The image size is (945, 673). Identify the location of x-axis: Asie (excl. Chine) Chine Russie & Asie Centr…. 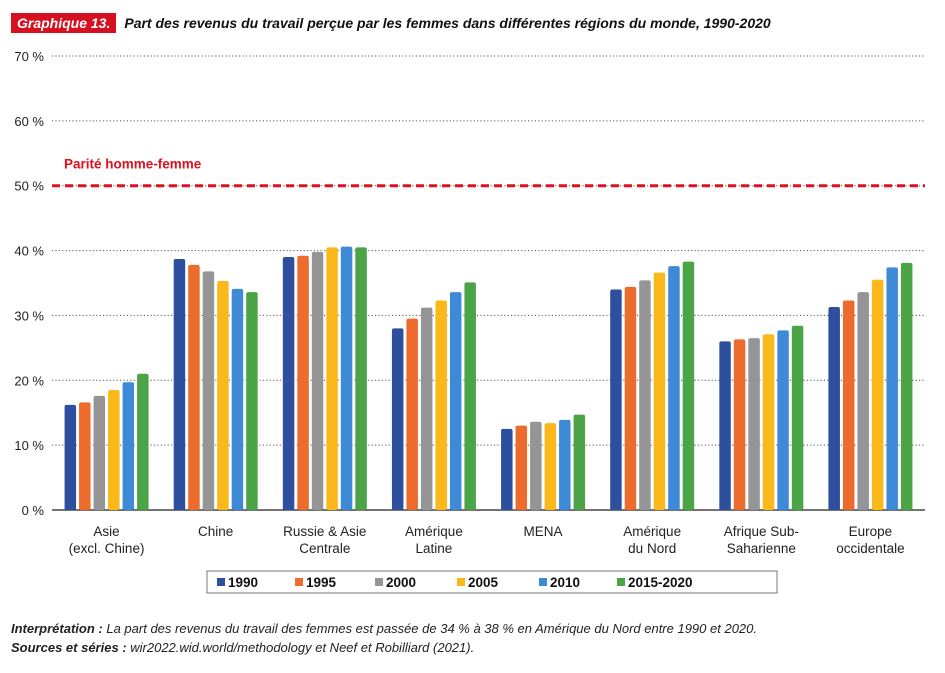
(487, 540).